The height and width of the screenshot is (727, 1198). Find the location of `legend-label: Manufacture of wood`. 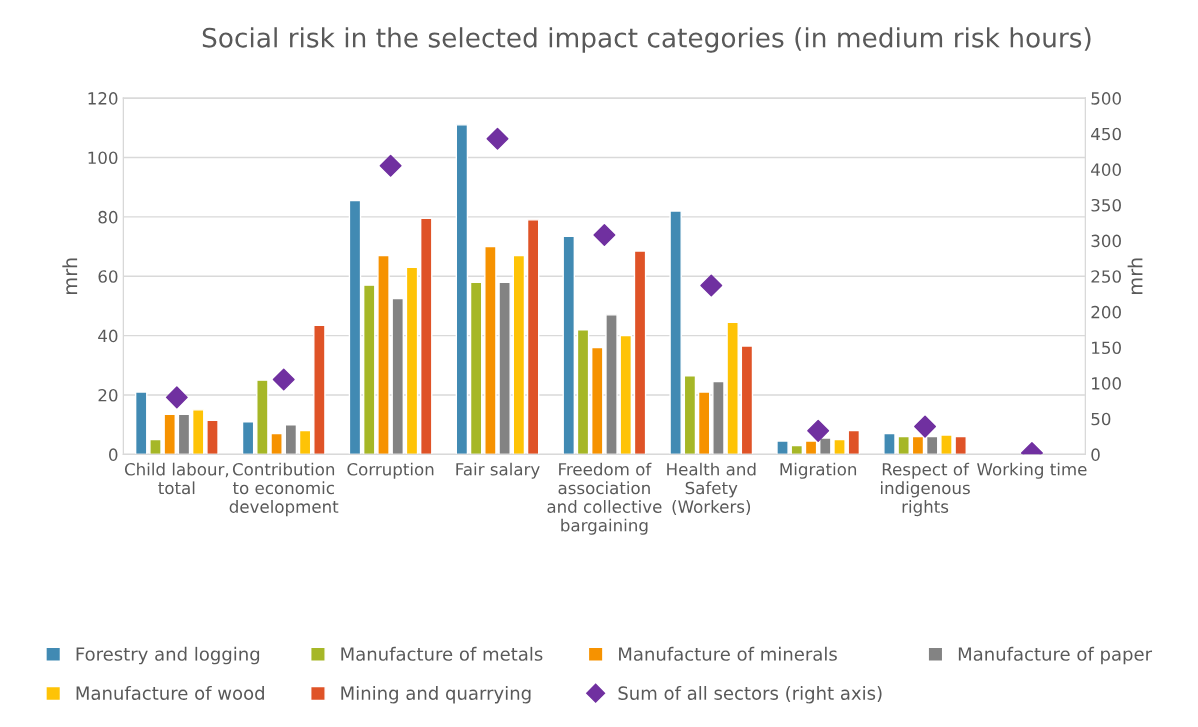

legend-label: Manufacture of wood is located at coordinates (170, 693).